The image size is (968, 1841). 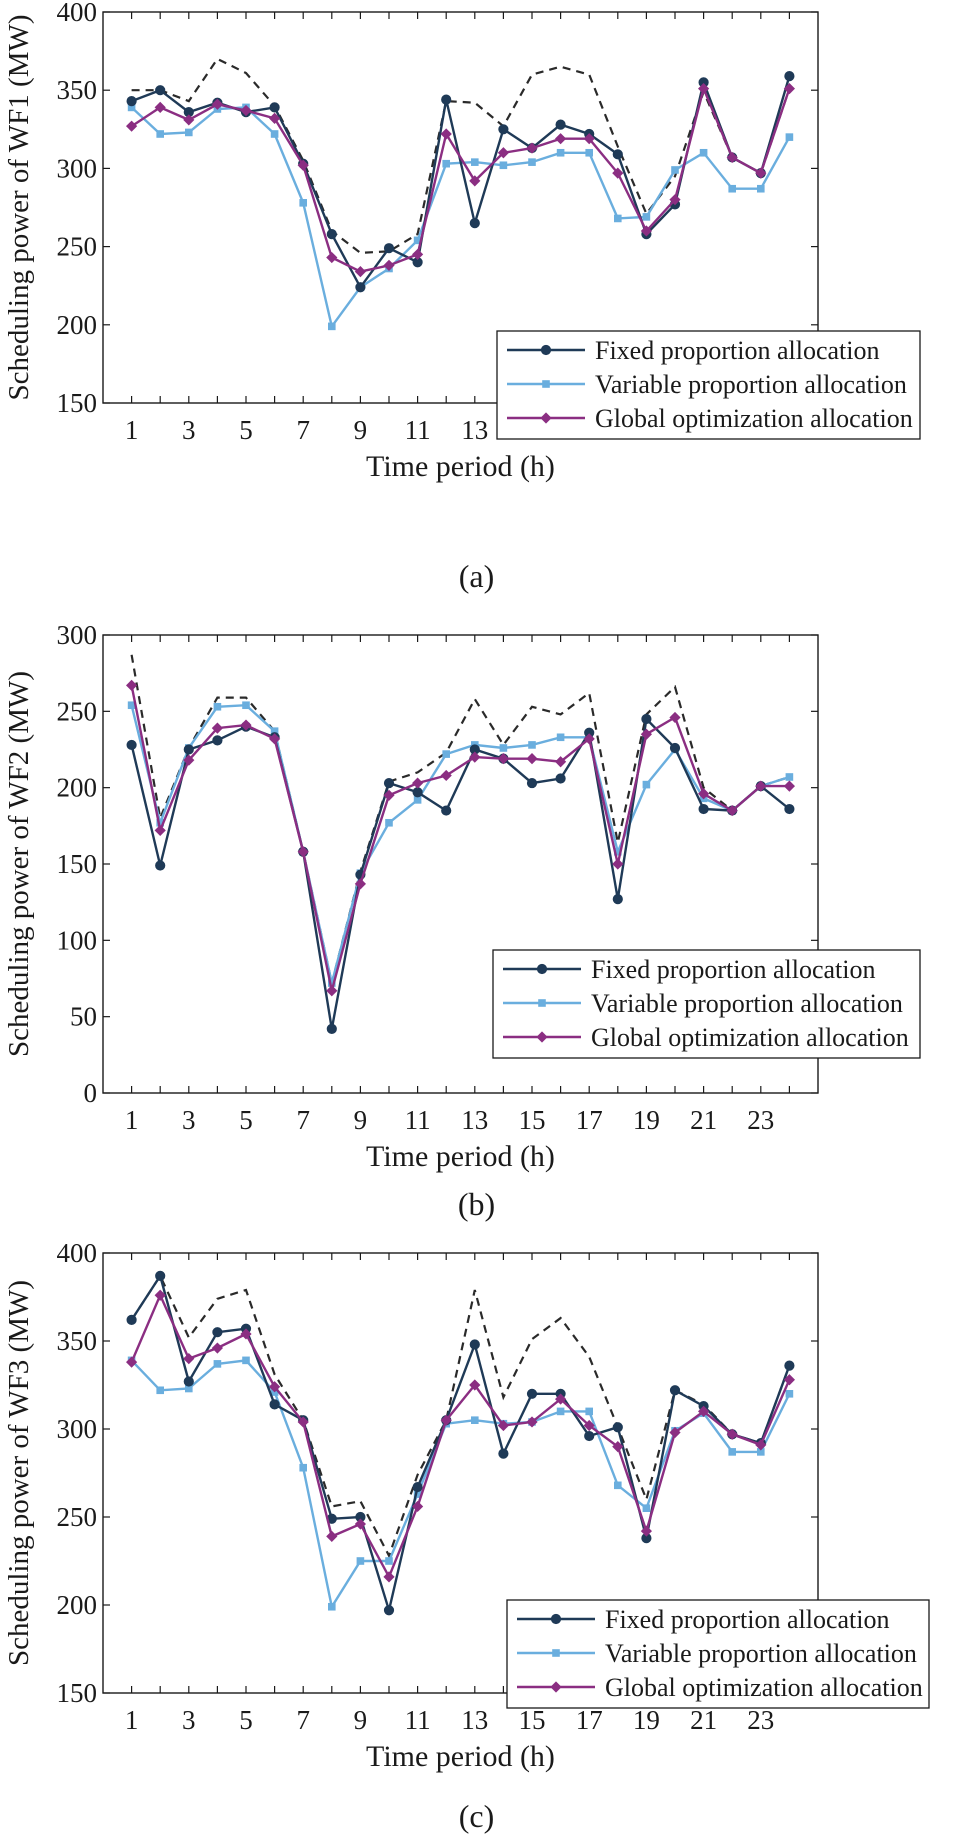 What do you see at coordinates (361, 1120) in the screenshot?
I see `x-tick-label: 9` at bounding box center [361, 1120].